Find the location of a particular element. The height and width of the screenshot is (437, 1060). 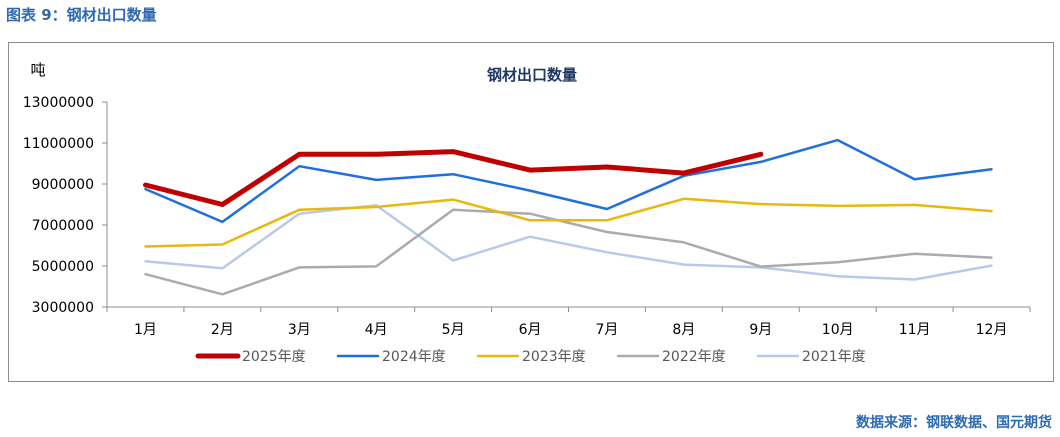

x-tick-label: 5月 is located at coordinates (453, 330).